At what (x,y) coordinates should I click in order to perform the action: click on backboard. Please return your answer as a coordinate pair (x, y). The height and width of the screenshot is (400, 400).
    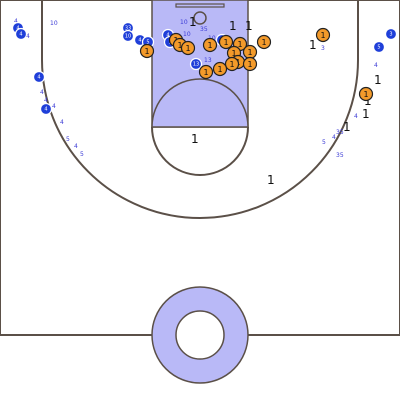
    Looking at the image, I should click on (200, 5).